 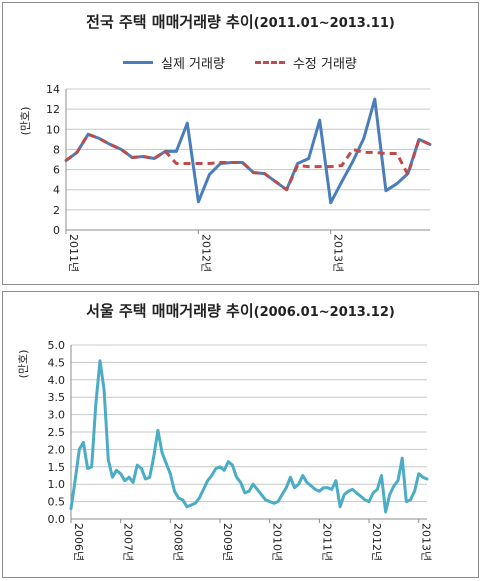 What do you see at coordinates (56, 170) in the screenshot?
I see `y-tick-label: 6` at bounding box center [56, 170].